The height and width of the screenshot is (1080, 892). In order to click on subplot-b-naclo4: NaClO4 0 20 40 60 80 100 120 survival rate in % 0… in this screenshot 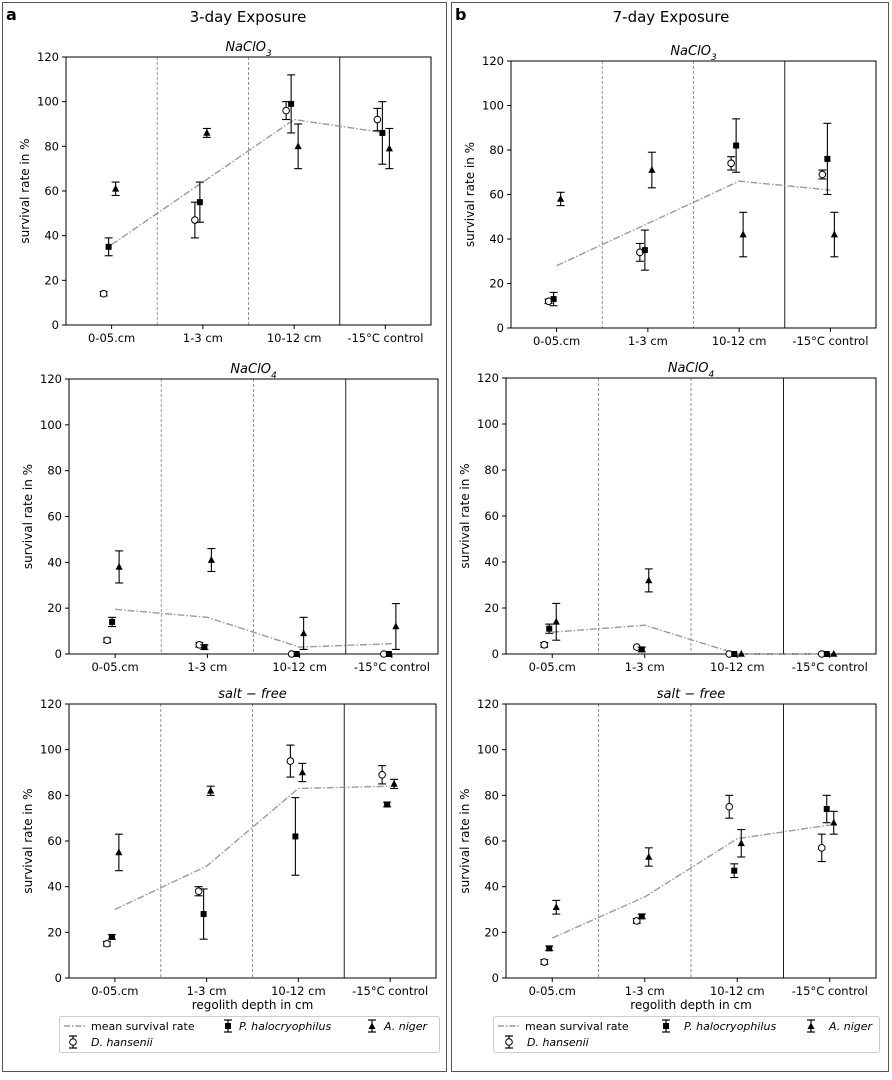, I will do `click(667, 517)`.